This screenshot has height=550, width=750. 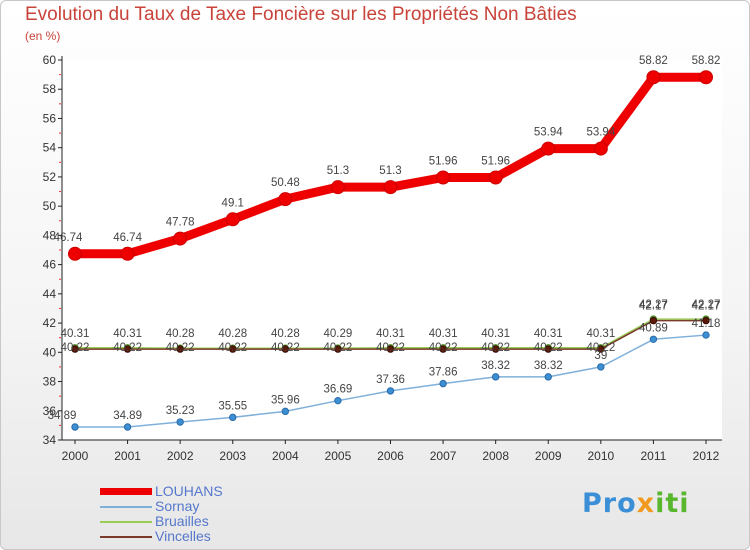 I want to click on y-tick-label: 34, so click(x=50, y=440).